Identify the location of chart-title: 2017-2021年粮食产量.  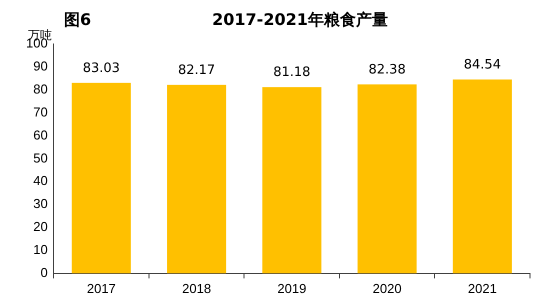
(300, 20).